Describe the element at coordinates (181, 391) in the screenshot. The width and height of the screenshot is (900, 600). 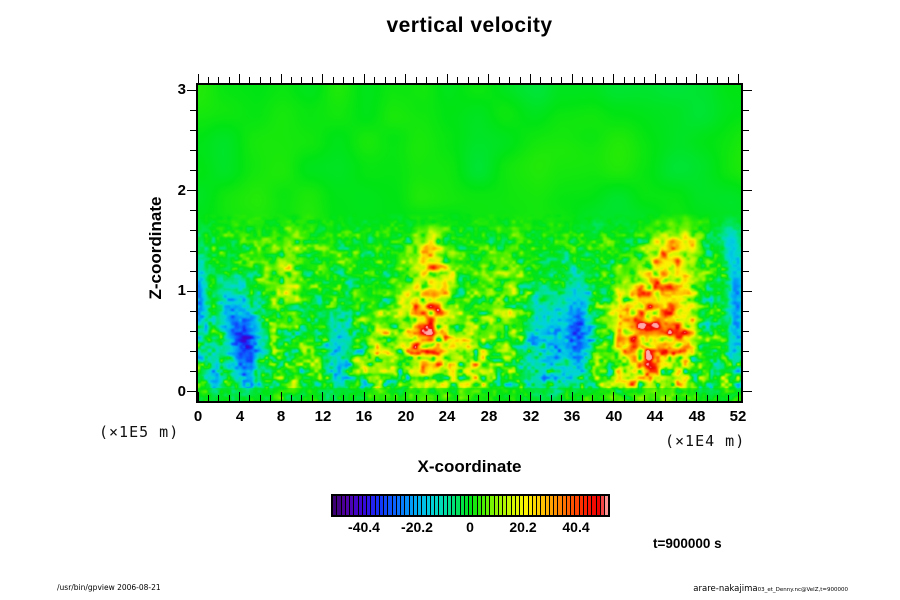
I see `y-tick-label: 0` at that location.